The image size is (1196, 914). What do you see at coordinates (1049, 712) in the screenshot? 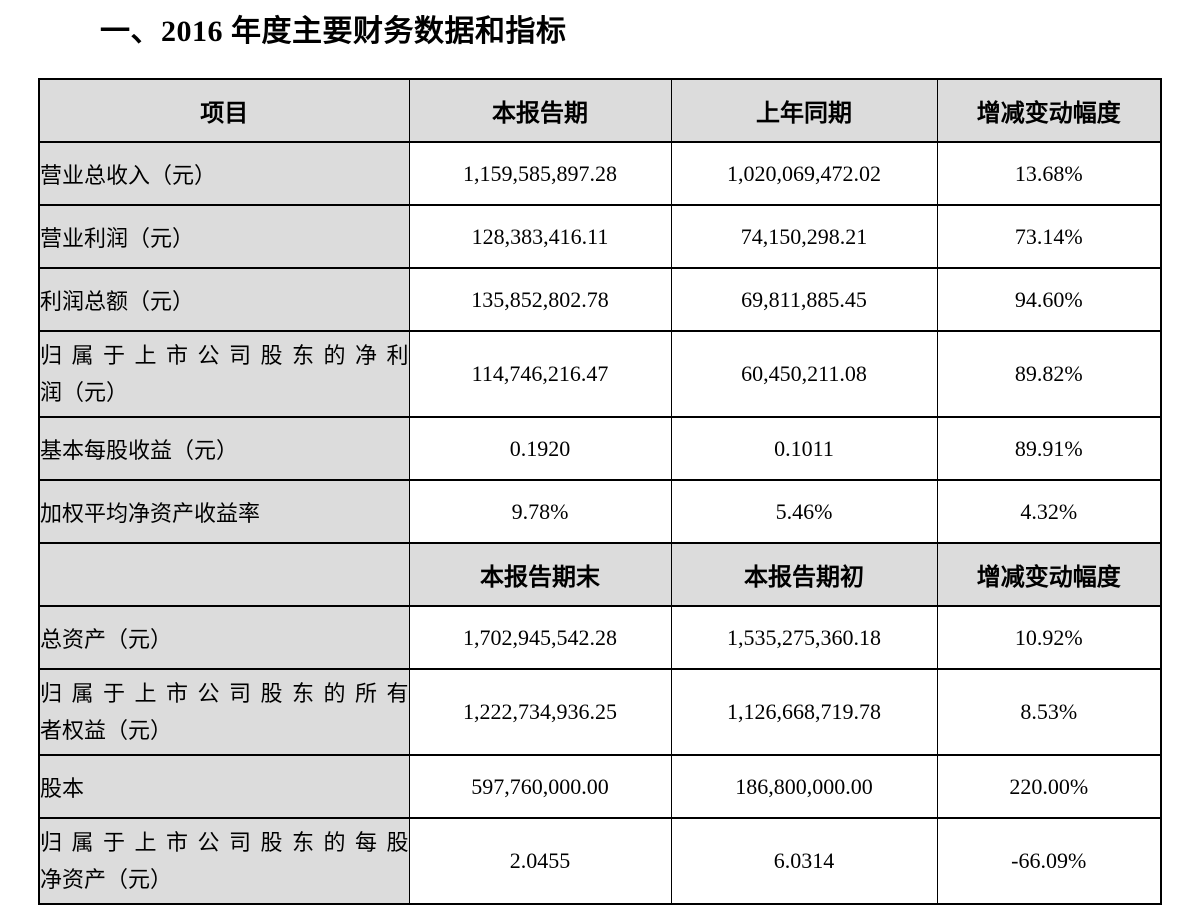
I see `value-cell: 8.53%` at bounding box center [1049, 712].